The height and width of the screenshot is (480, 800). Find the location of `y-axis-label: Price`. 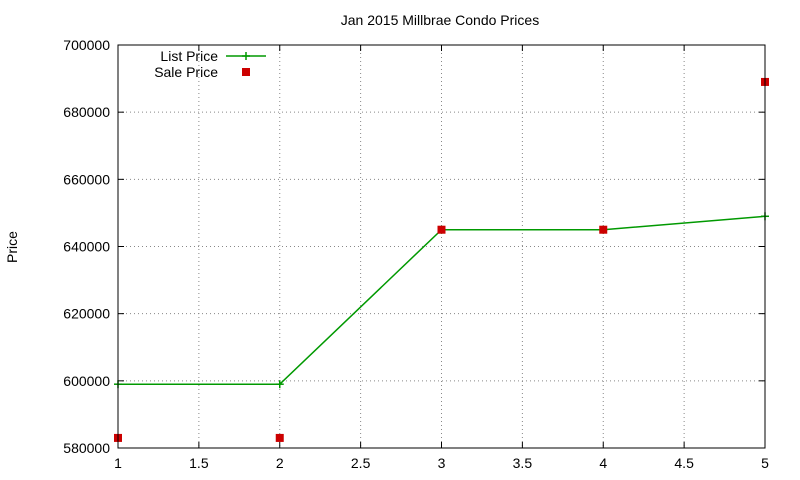

y-axis-label: Price is located at coordinates (12, 247).